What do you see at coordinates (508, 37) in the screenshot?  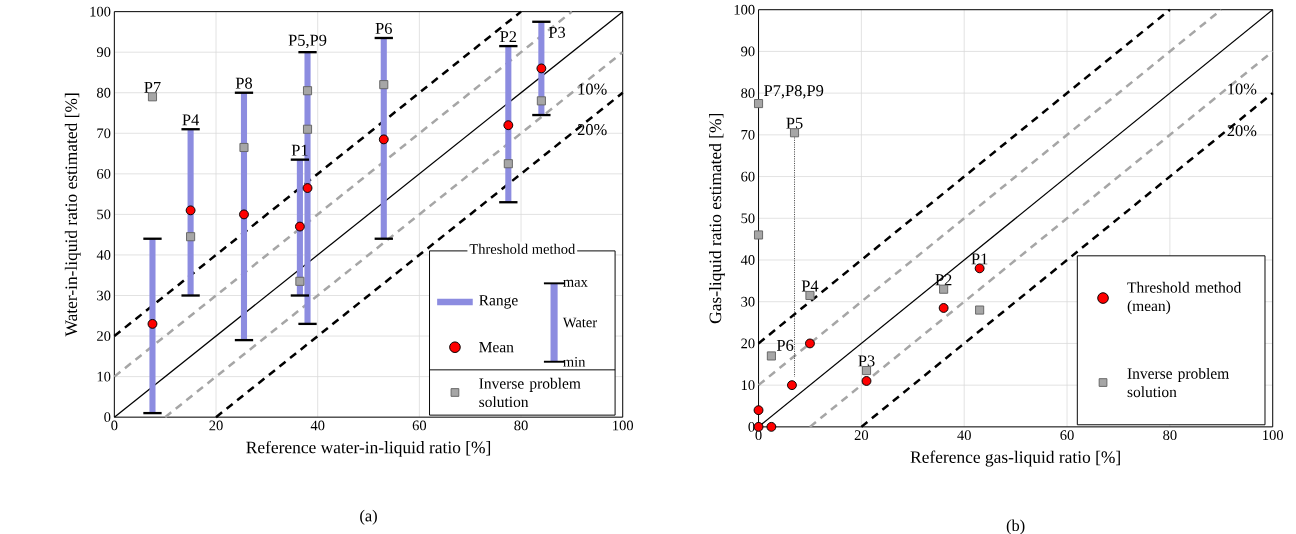 I see `annotation: P2` at bounding box center [508, 37].